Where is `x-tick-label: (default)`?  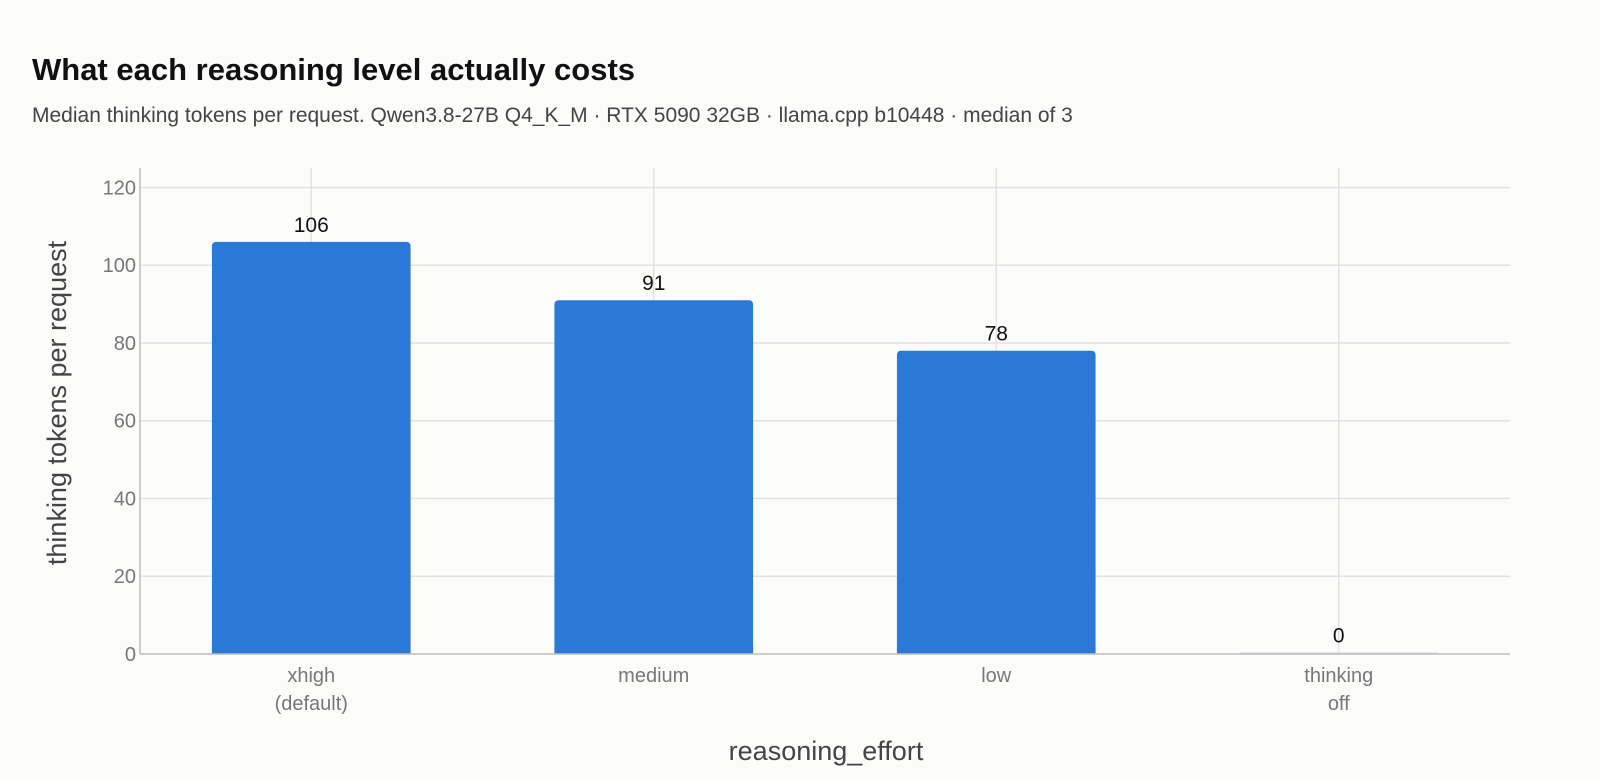 x-tick-label: (default) is located at coordinates (311, 704).